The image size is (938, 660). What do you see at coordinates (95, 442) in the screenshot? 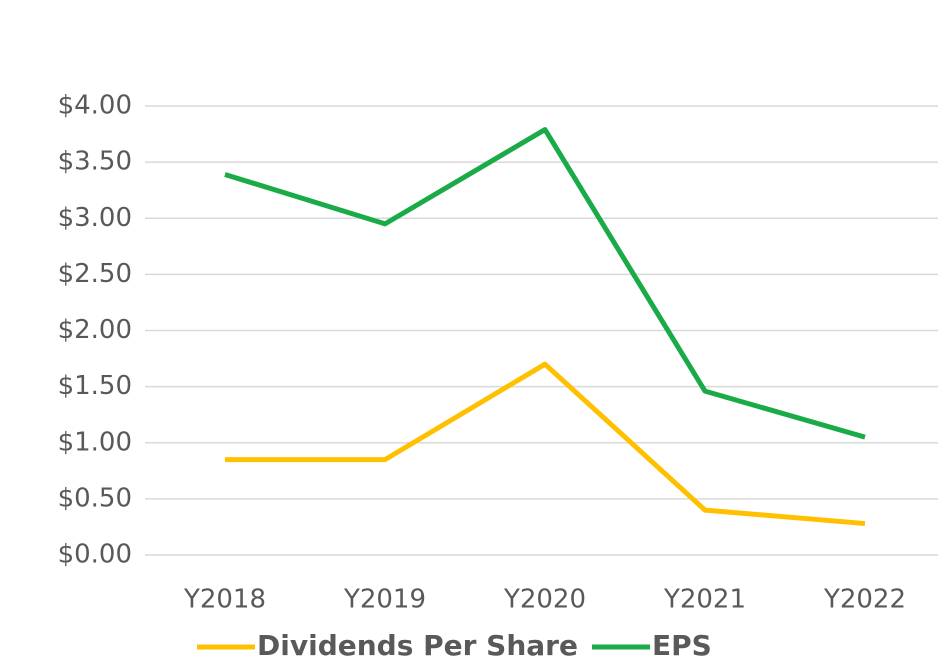
I see `y-tick-label: $1.00` at bounding box center [95, 442].